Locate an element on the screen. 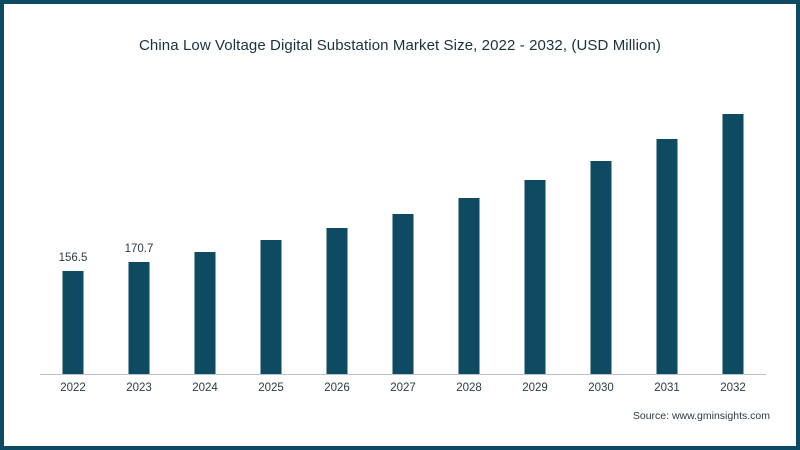 Image resolution: width=800 pixels, height=450 pixels. x-axis-tick-label: 2029 is located at coordinates (535, 388).